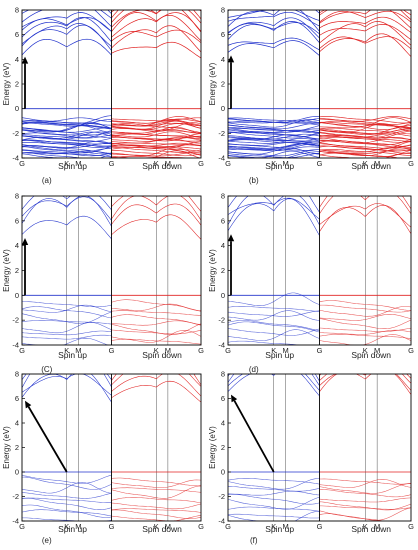  Describe the element at coordinates (17, 196) in the screenshot. I see `y-tick-label: 8` at that location.